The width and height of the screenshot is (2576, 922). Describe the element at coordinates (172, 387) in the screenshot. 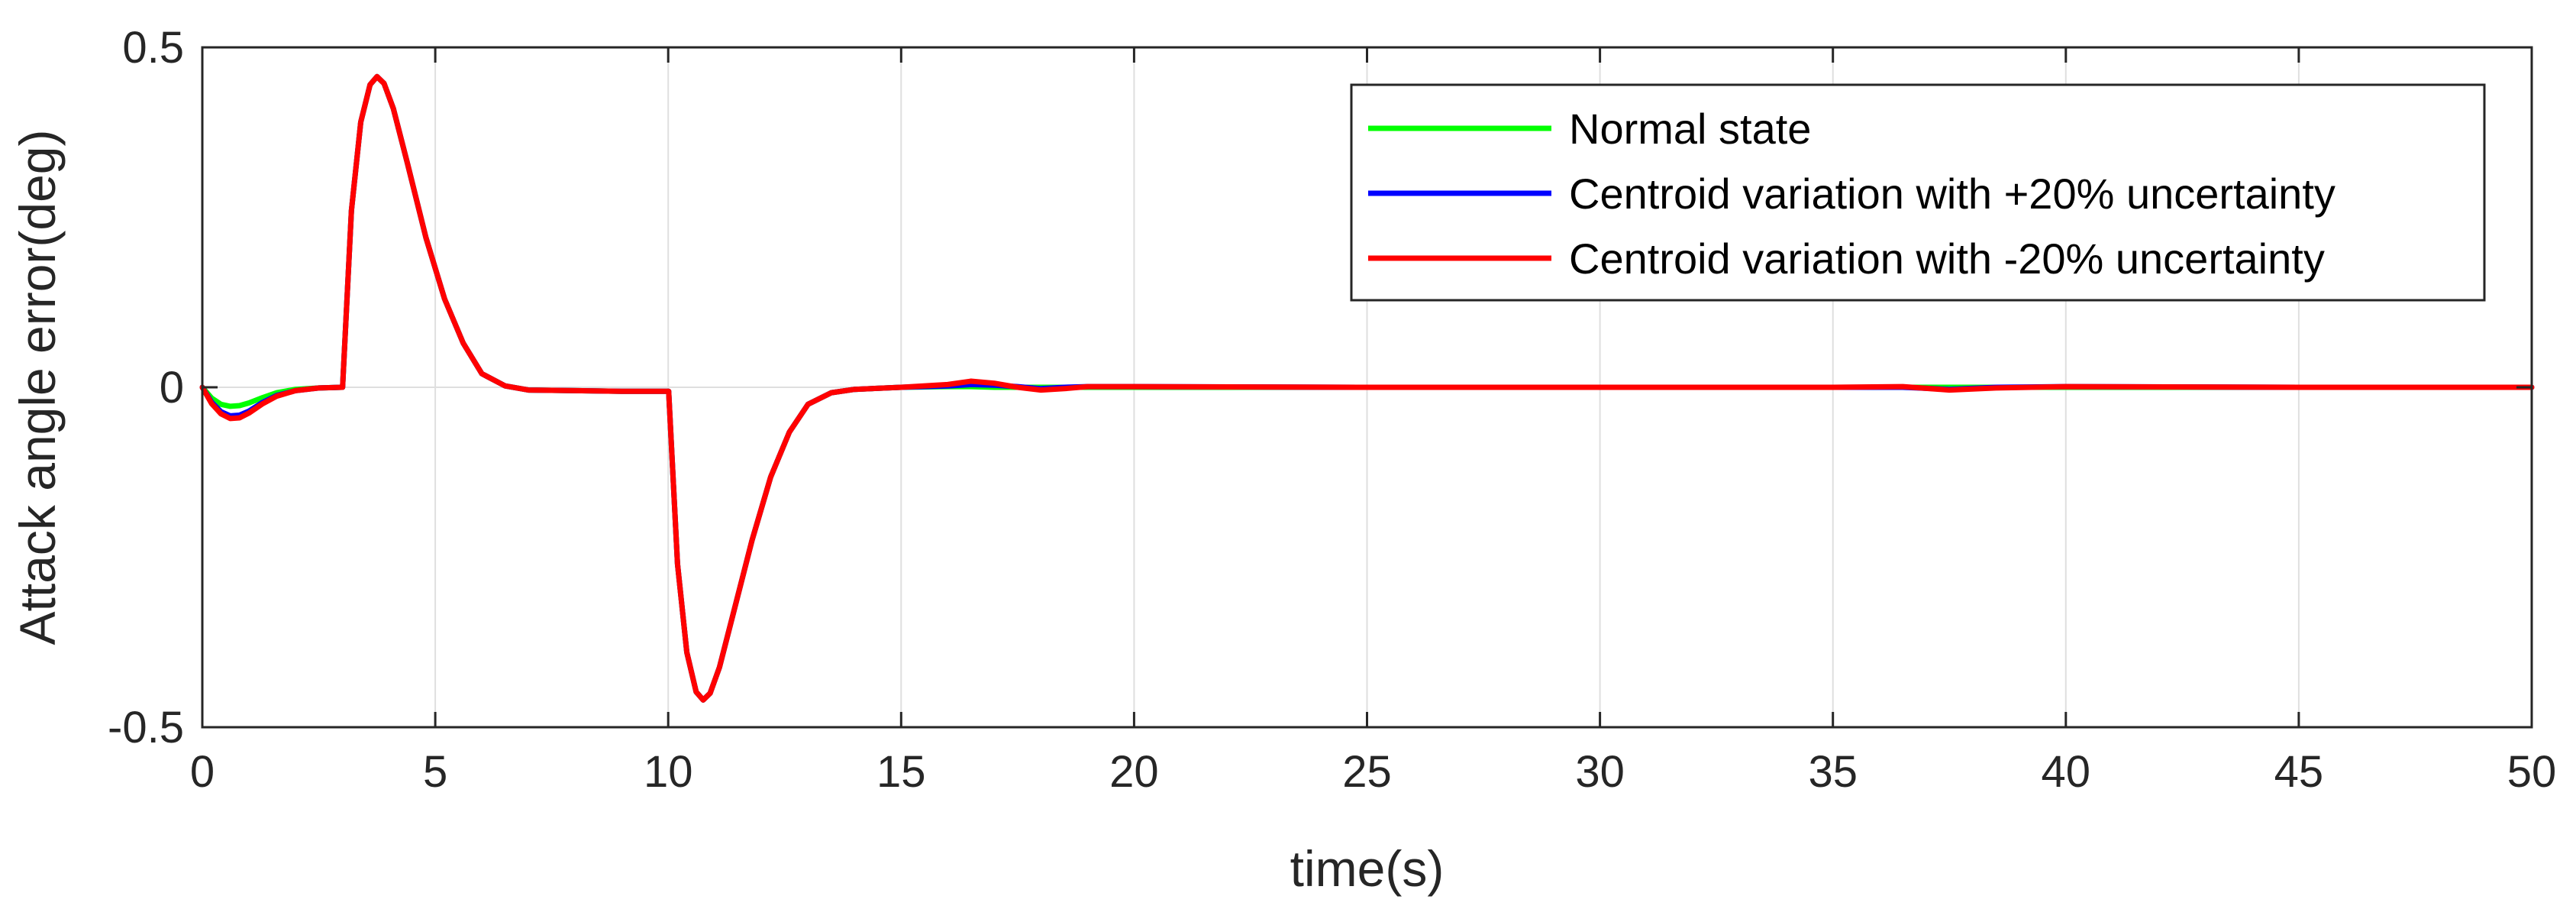

I see `y-tick-label: 0` at that location.